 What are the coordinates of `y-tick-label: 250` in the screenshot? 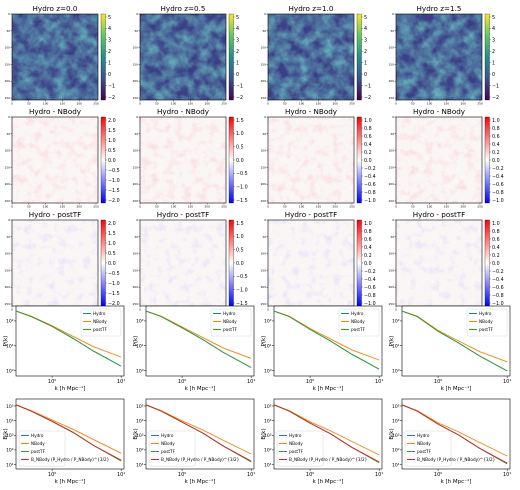 It's located at (264, 98).